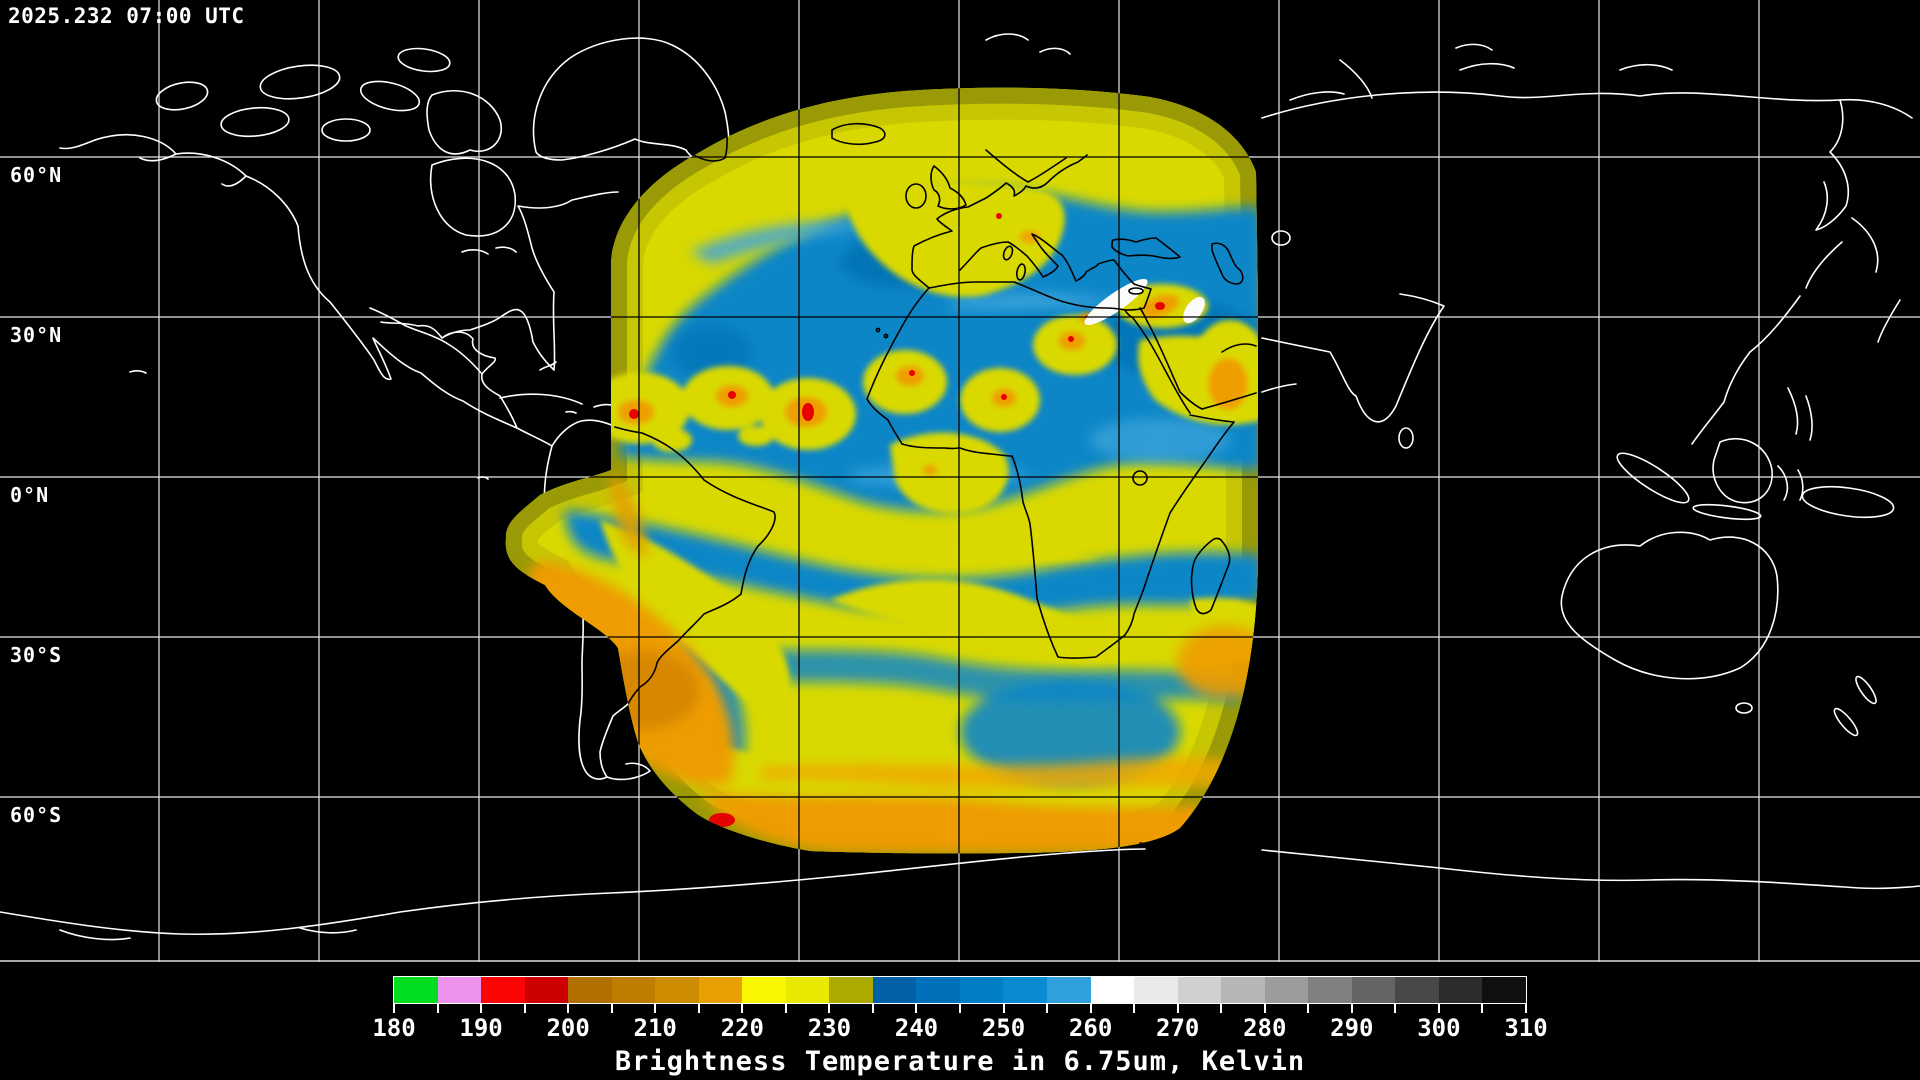 The width and height of the screenshot is (1920, 1080). I want to click on colorbar-tick-label: 260, so click(1090, 1028).